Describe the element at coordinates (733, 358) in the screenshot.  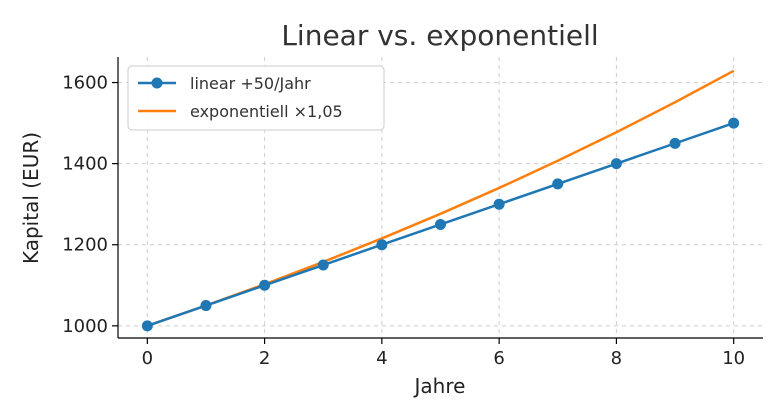
I see `x-tick-label: 10` at that location.